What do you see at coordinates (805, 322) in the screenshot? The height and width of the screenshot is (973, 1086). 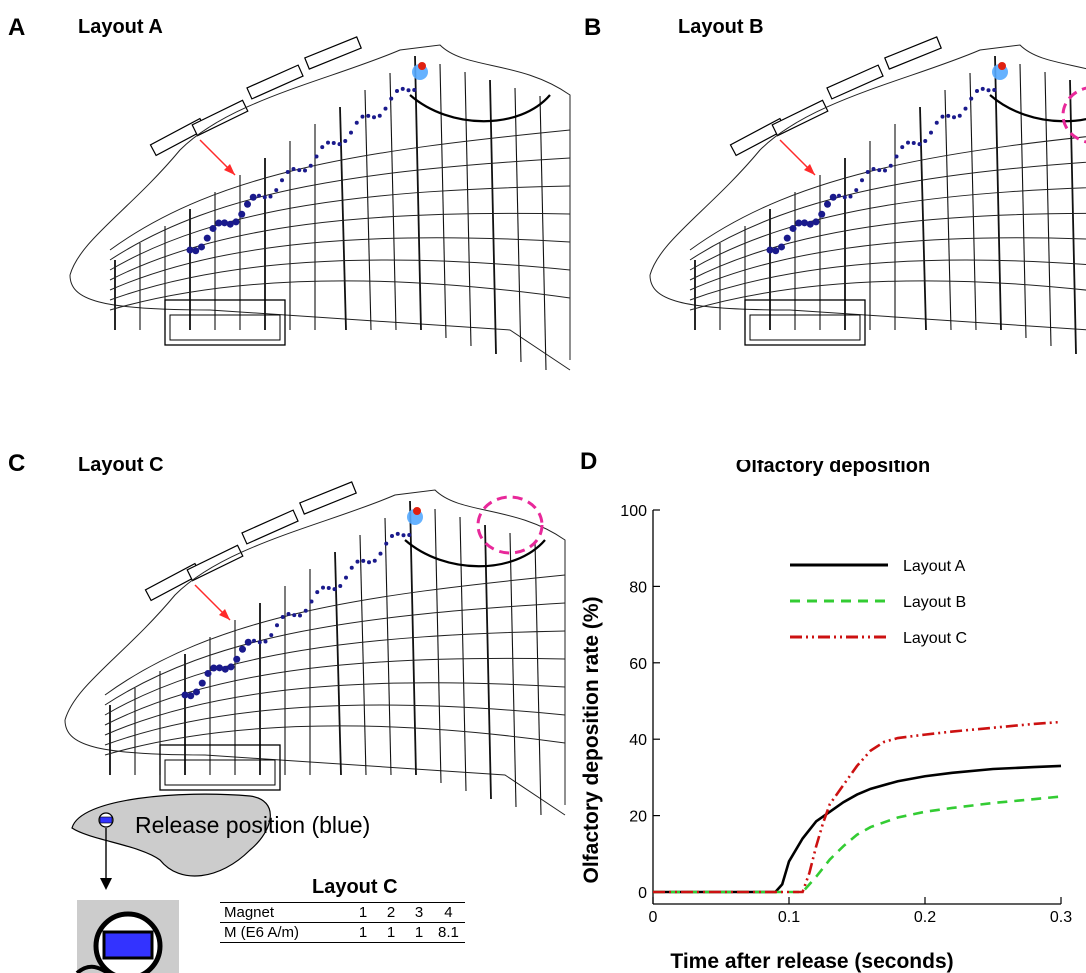 I see `nostril-box` at bounding box center [805, 322].